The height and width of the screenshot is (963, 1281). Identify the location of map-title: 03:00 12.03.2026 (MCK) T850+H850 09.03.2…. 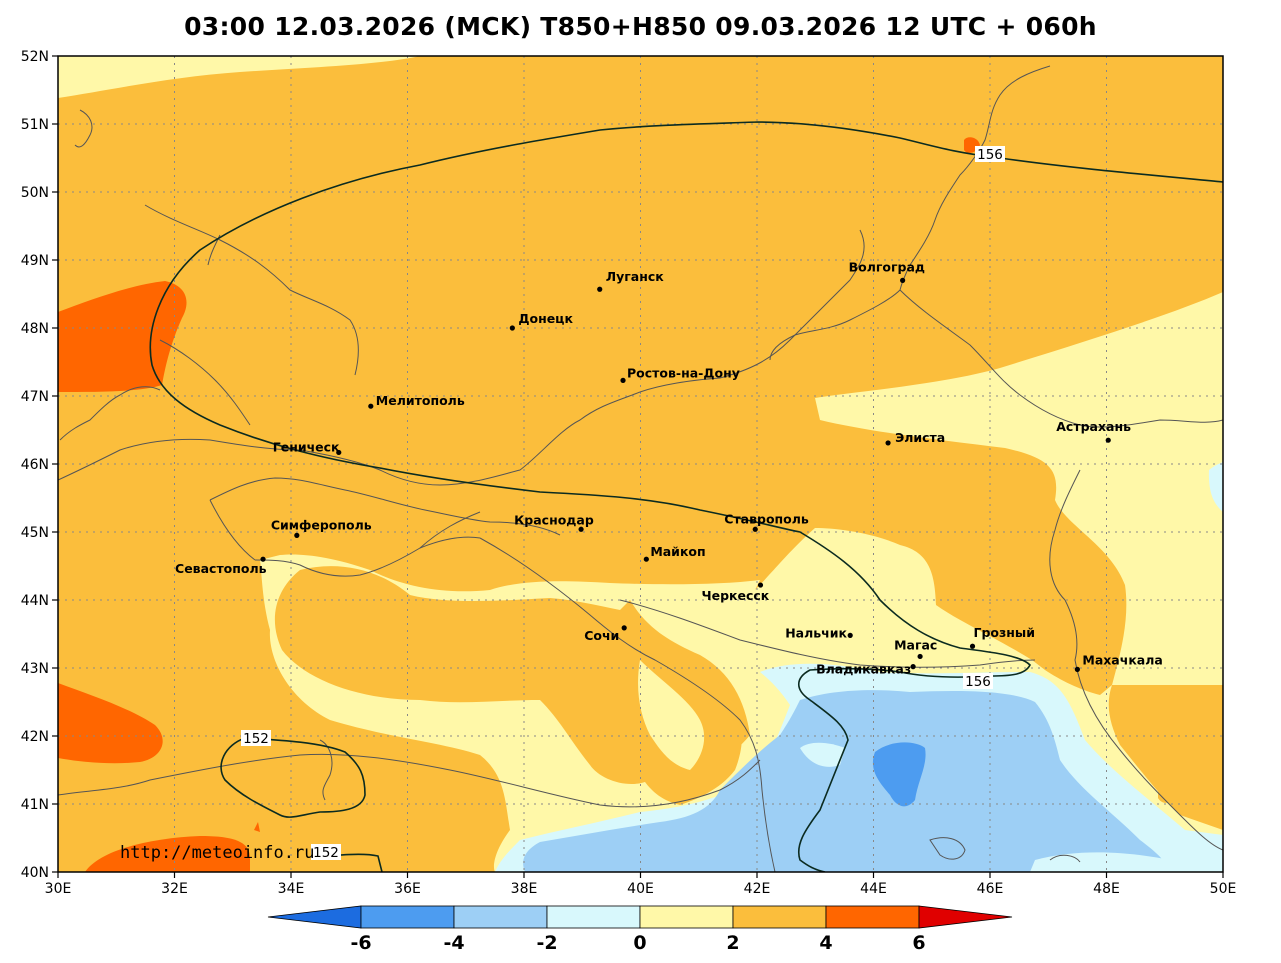
(640, 26).